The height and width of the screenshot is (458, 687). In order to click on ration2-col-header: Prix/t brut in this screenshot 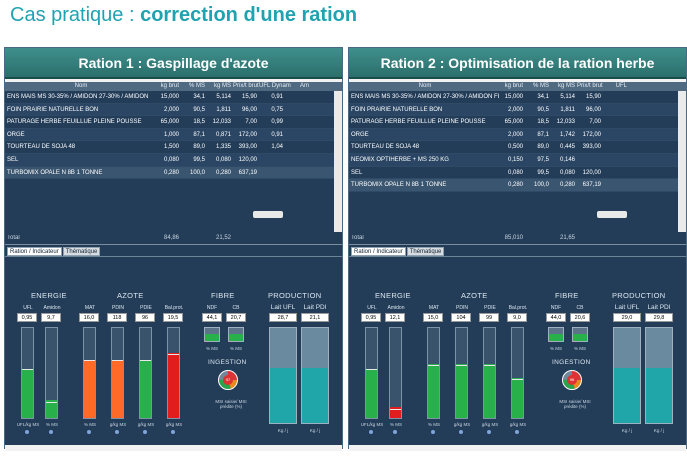, I will do `click(590, 86)`.